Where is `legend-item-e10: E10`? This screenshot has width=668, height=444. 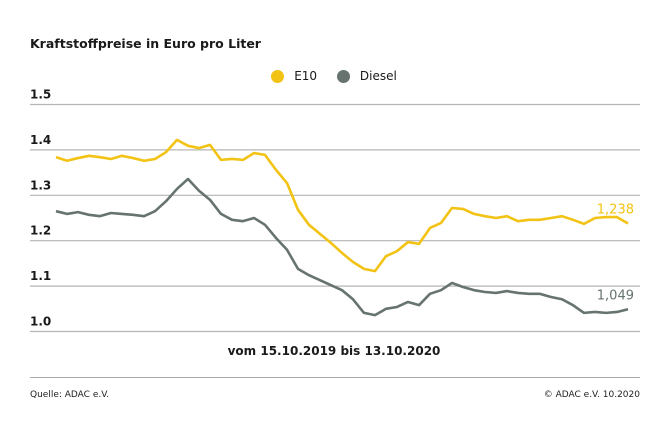
legend-item-e10: E10 is located at coordinates (294, 76).